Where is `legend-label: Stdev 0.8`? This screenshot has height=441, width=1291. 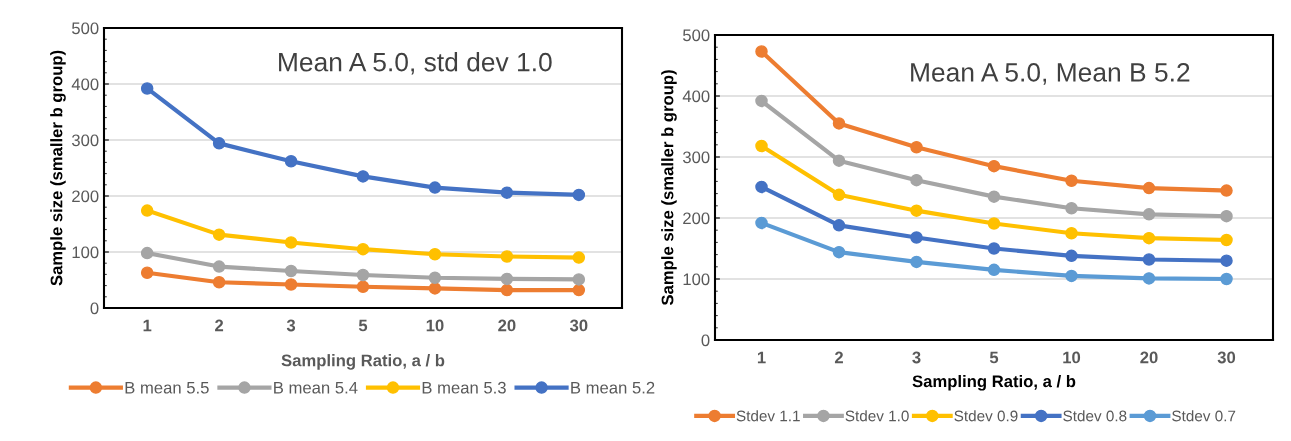 legend-label: Stdev 0.8 is located at coordinates (1095, 416).